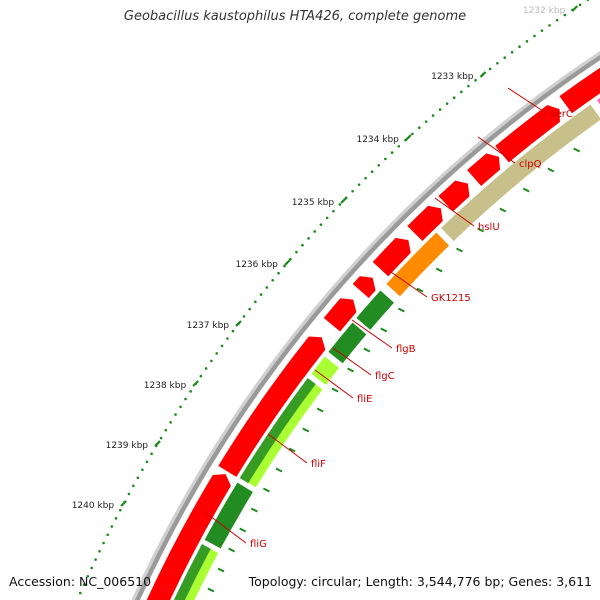 This screenshot has height=600, width=600. Describe the element at coordinates (418, 264) in the screenshot. I see `gene-GK1215` at that location.